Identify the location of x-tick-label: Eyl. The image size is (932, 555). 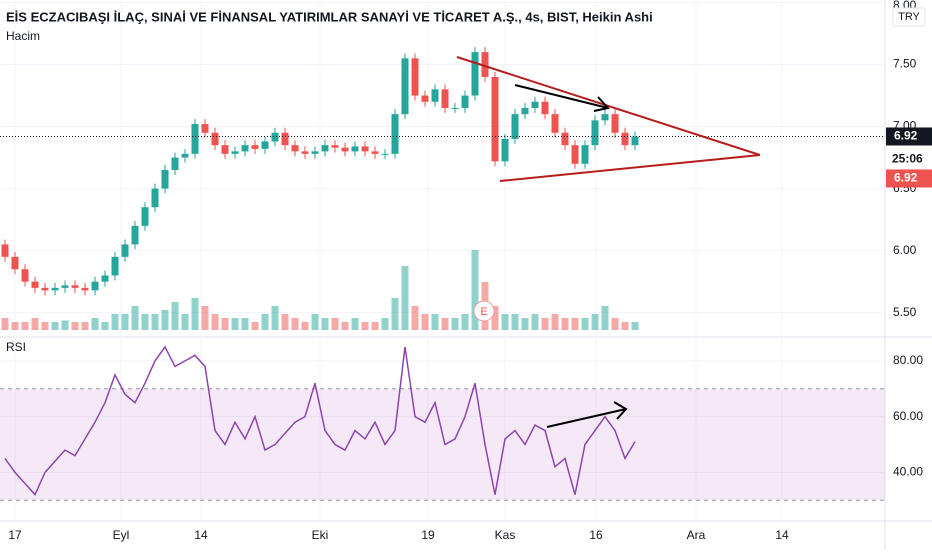
(121, 535).